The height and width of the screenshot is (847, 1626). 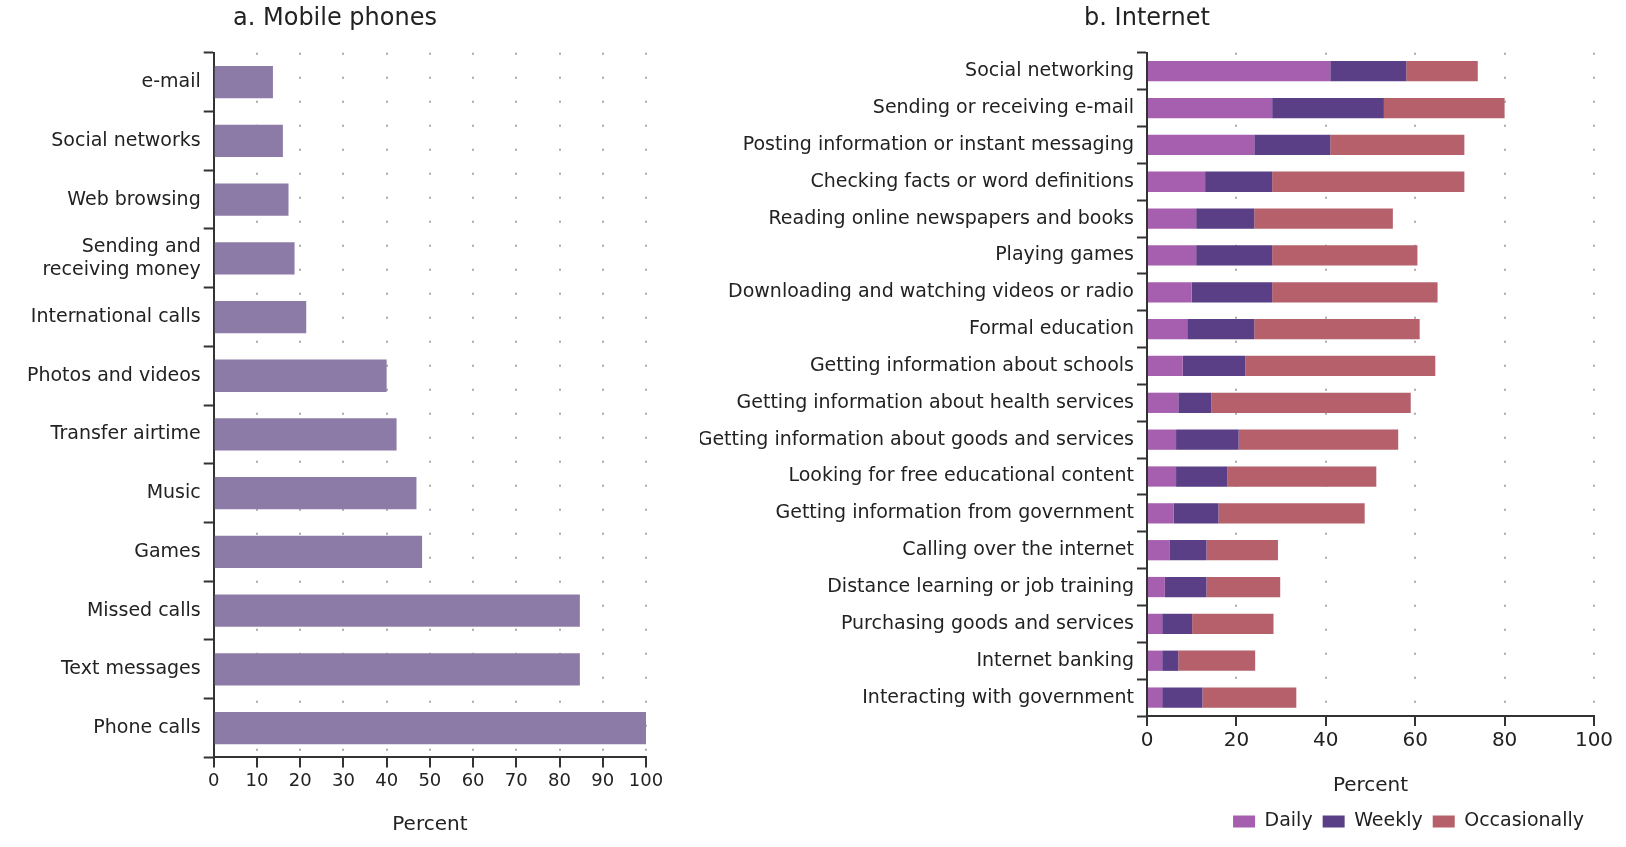 What do you see at coordinates (603, 779) in the screenshot?
I see `x-tick-label: 90` at bounding box center [603, 779].